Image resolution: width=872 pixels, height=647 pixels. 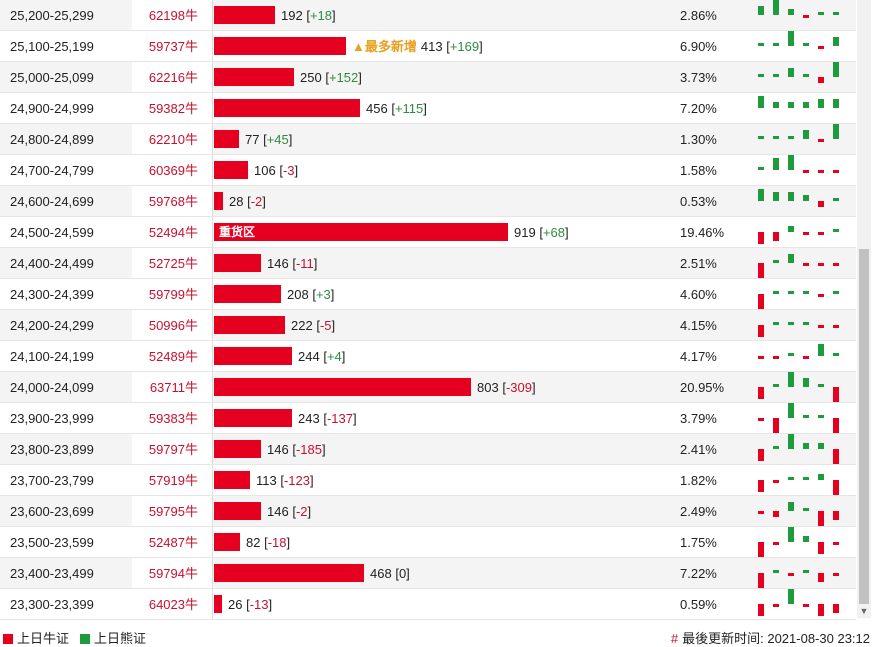 I want to click on value-text: 250 [+152], so click(x=331, y=77).